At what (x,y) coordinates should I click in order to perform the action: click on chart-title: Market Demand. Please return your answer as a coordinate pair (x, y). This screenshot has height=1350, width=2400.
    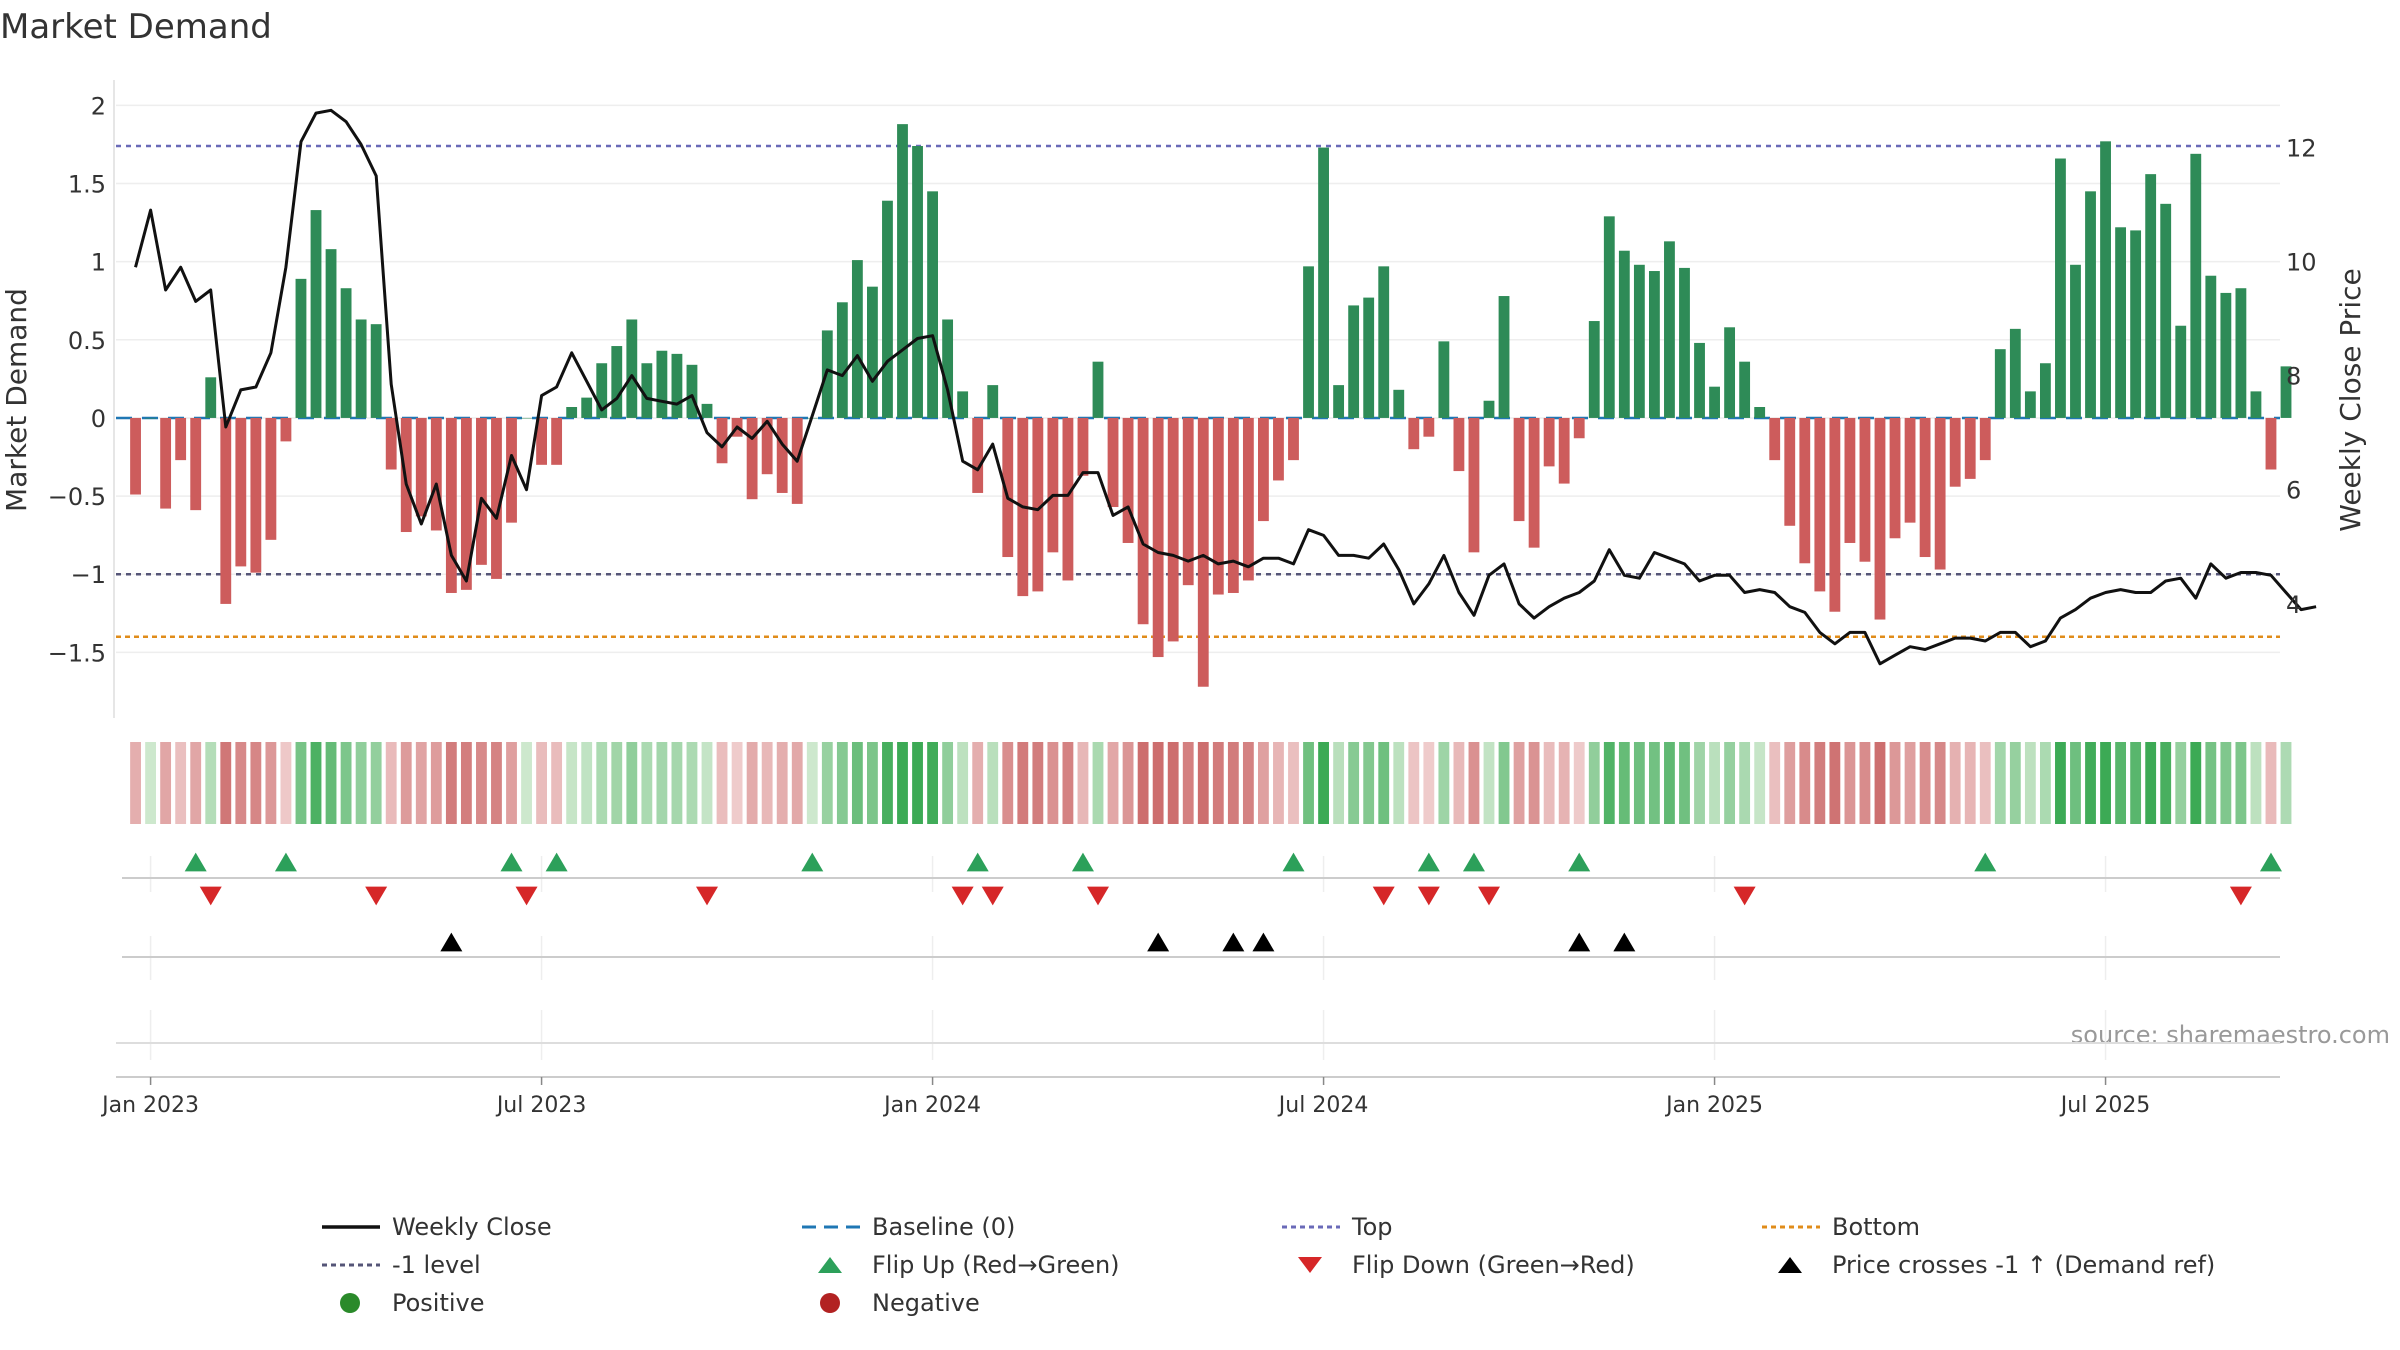
    Looking at the image, I should click on (136, 27).